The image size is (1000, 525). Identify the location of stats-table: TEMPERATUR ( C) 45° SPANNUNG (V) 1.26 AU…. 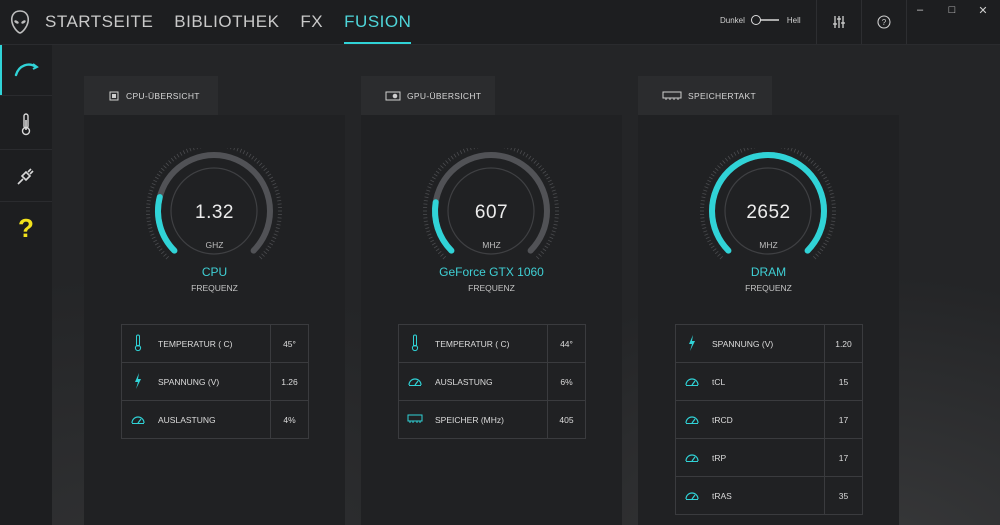
(215, 381).